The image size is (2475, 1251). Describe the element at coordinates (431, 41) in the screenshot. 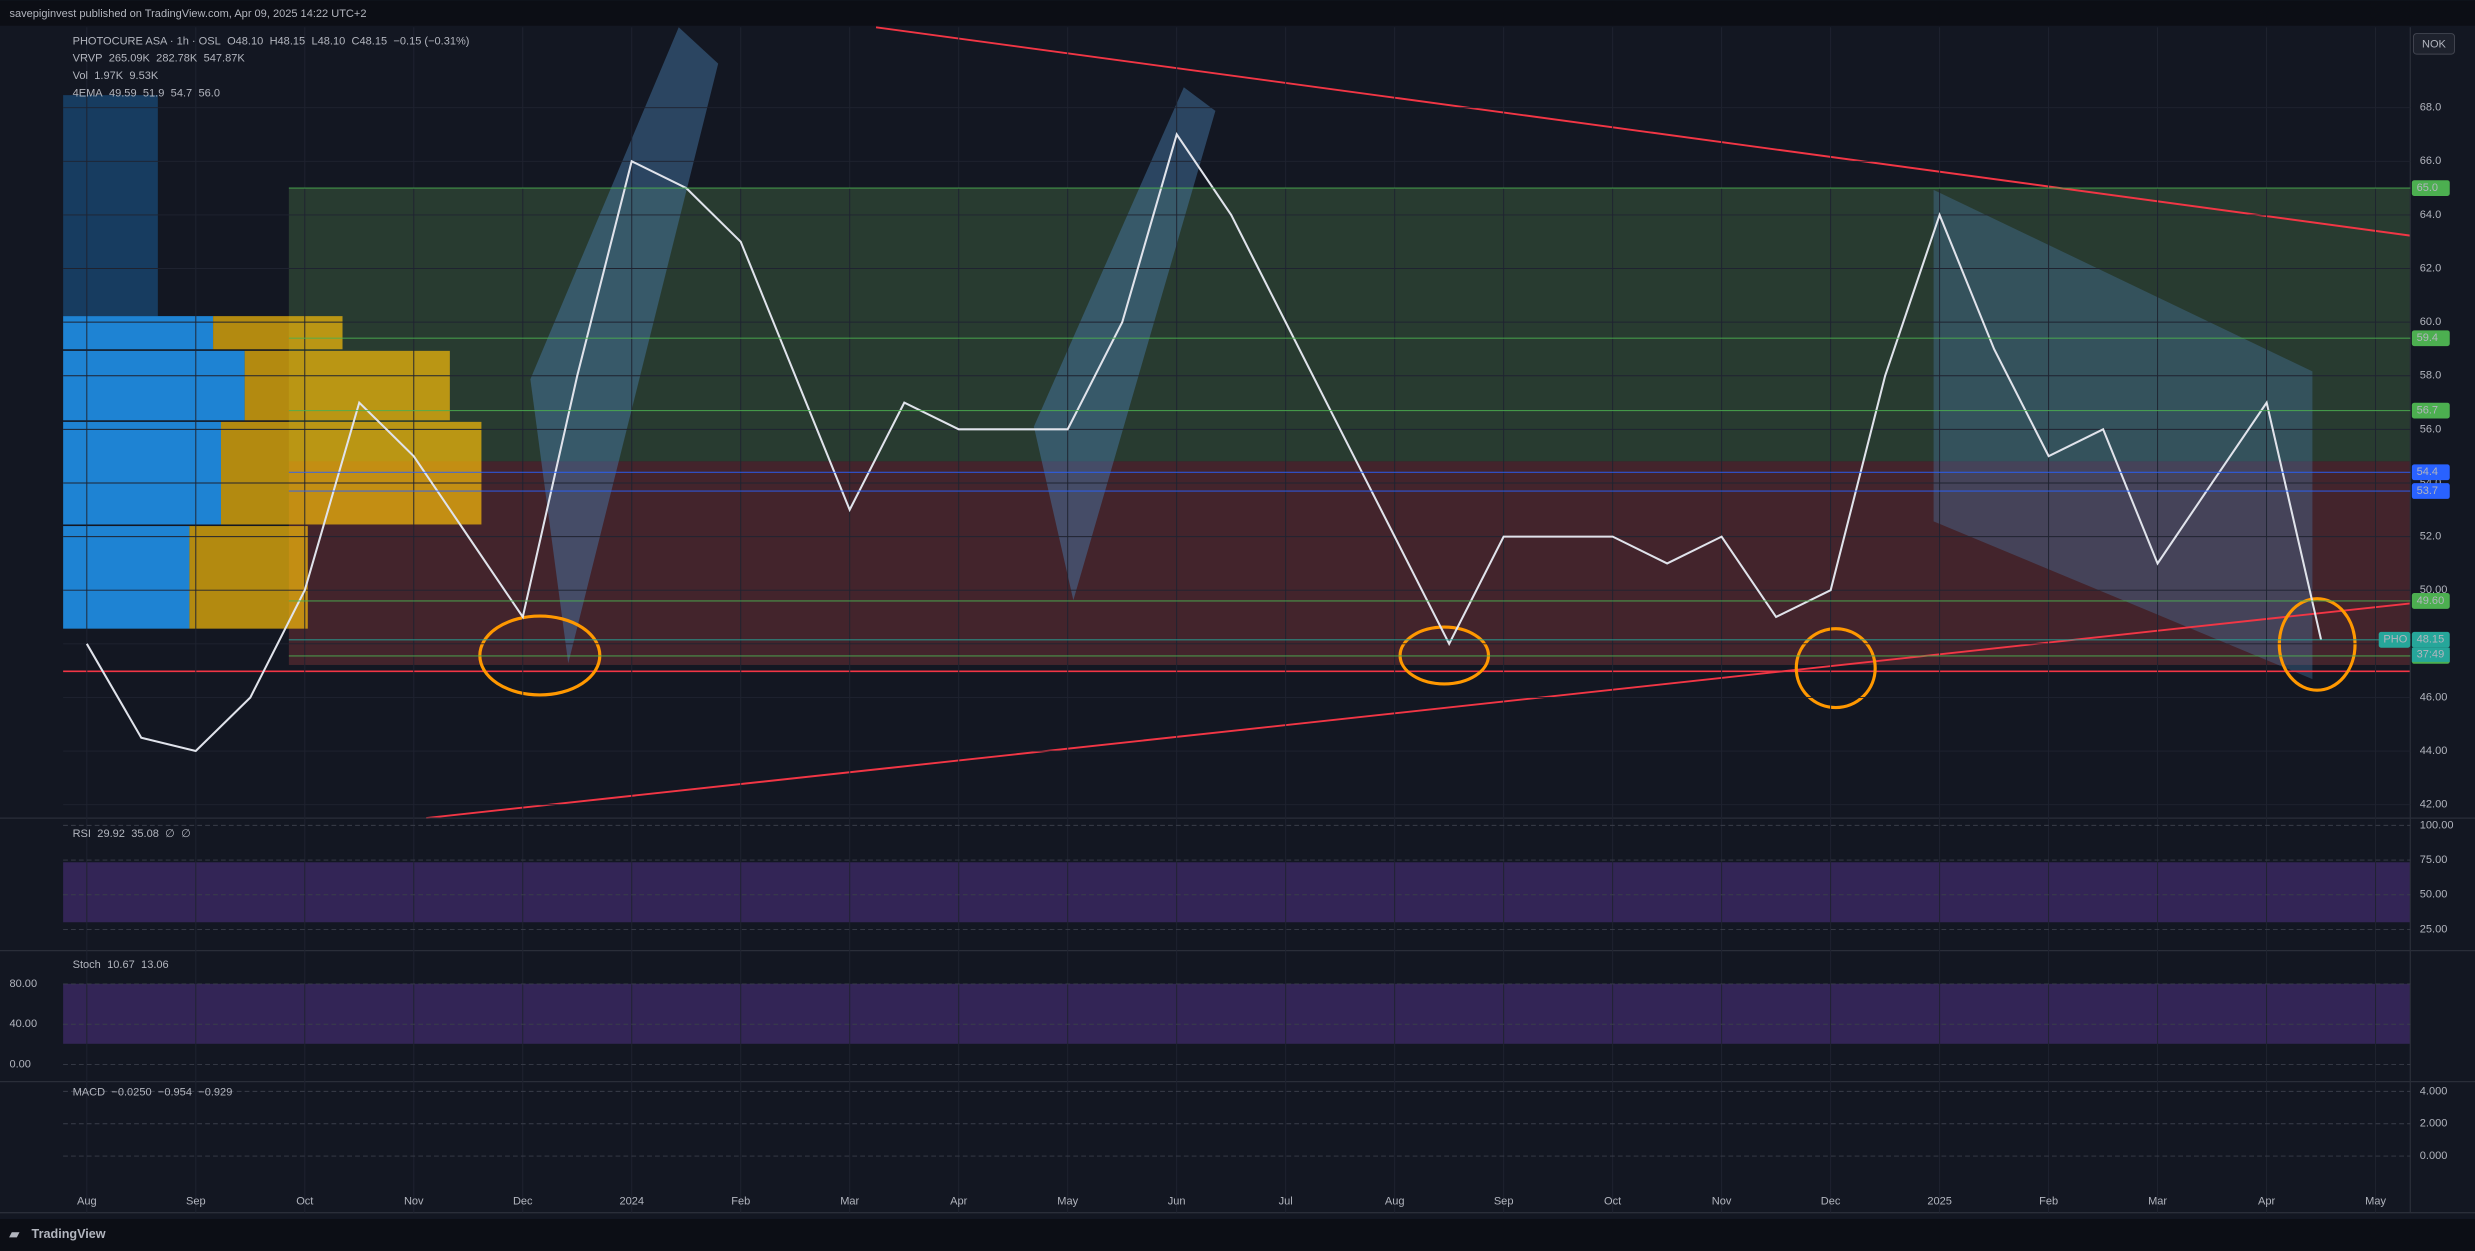

I see `legend-text: −0.15 (−0.31%)` at that location.